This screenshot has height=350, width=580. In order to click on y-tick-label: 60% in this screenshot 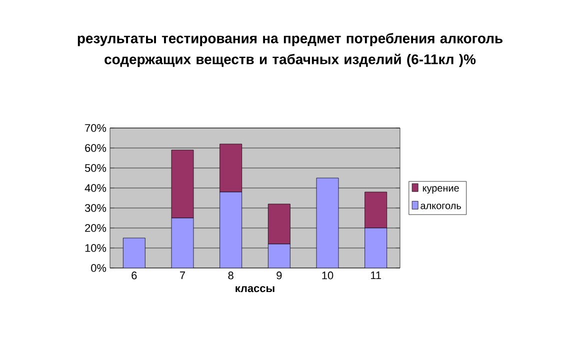, I will do `click(95, 148)`.